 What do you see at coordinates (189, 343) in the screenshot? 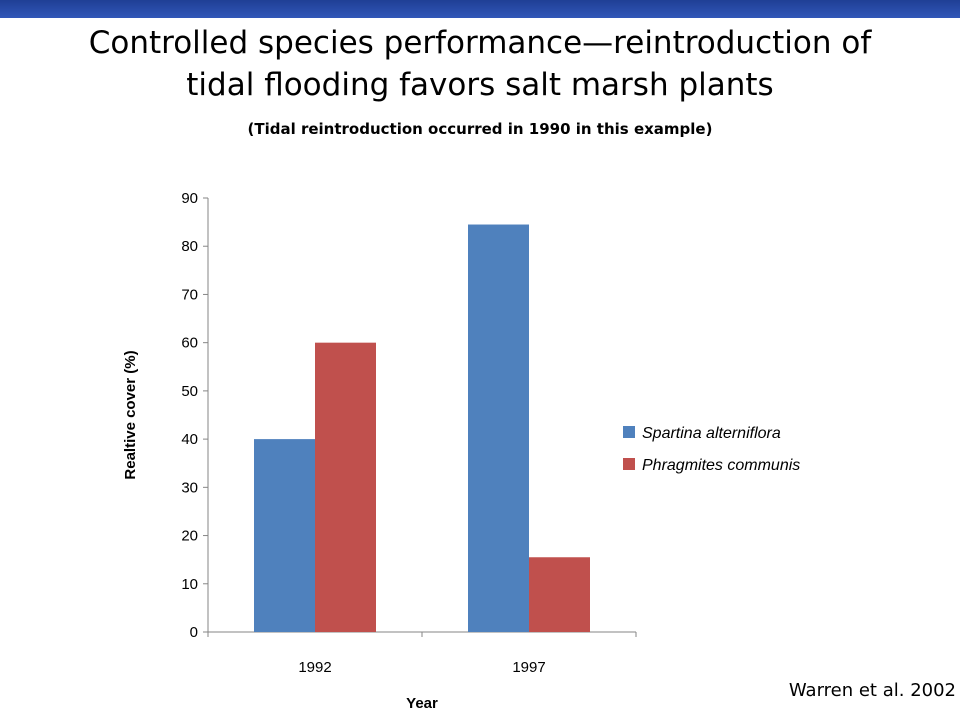
I see `y-tick-label: 60` at bounding box center [189, 343].